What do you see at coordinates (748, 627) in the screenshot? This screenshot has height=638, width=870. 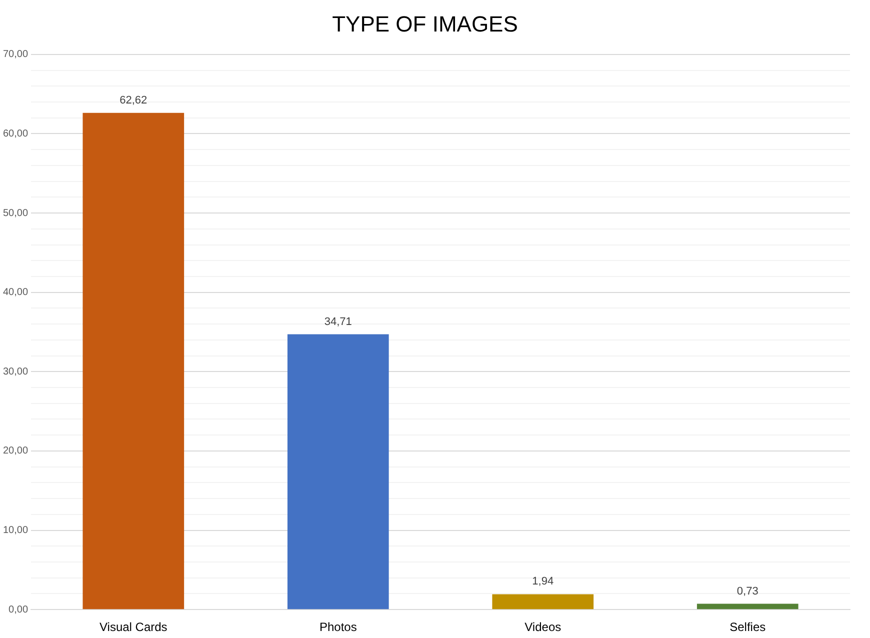 I see `x-tick-label: Selfies` at bounding box center [748, 627].